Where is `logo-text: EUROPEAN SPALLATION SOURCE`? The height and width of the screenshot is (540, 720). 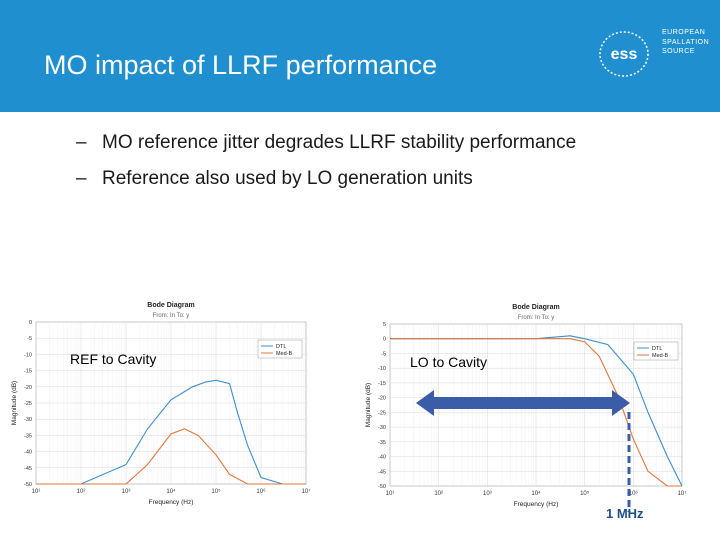 logo-text: EUROPEAN SPALLATION SOURCE is located at coordinates (685, 42).